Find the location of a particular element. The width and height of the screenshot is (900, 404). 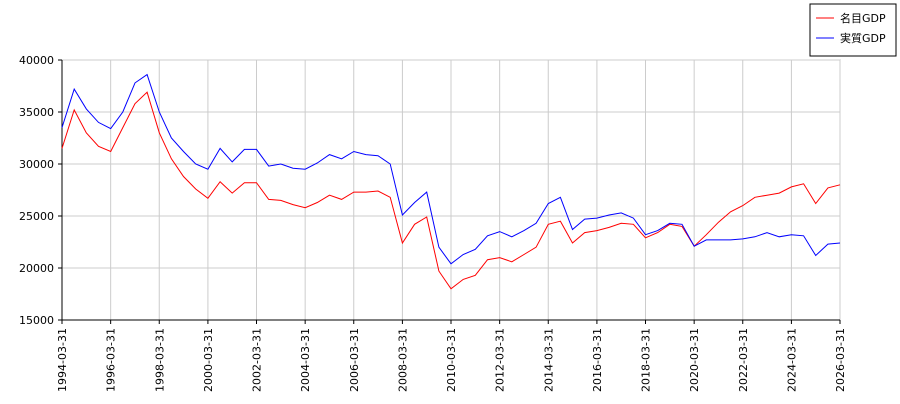

x-tick-label: 1998-03-31 is located at coordinates (159, 360).